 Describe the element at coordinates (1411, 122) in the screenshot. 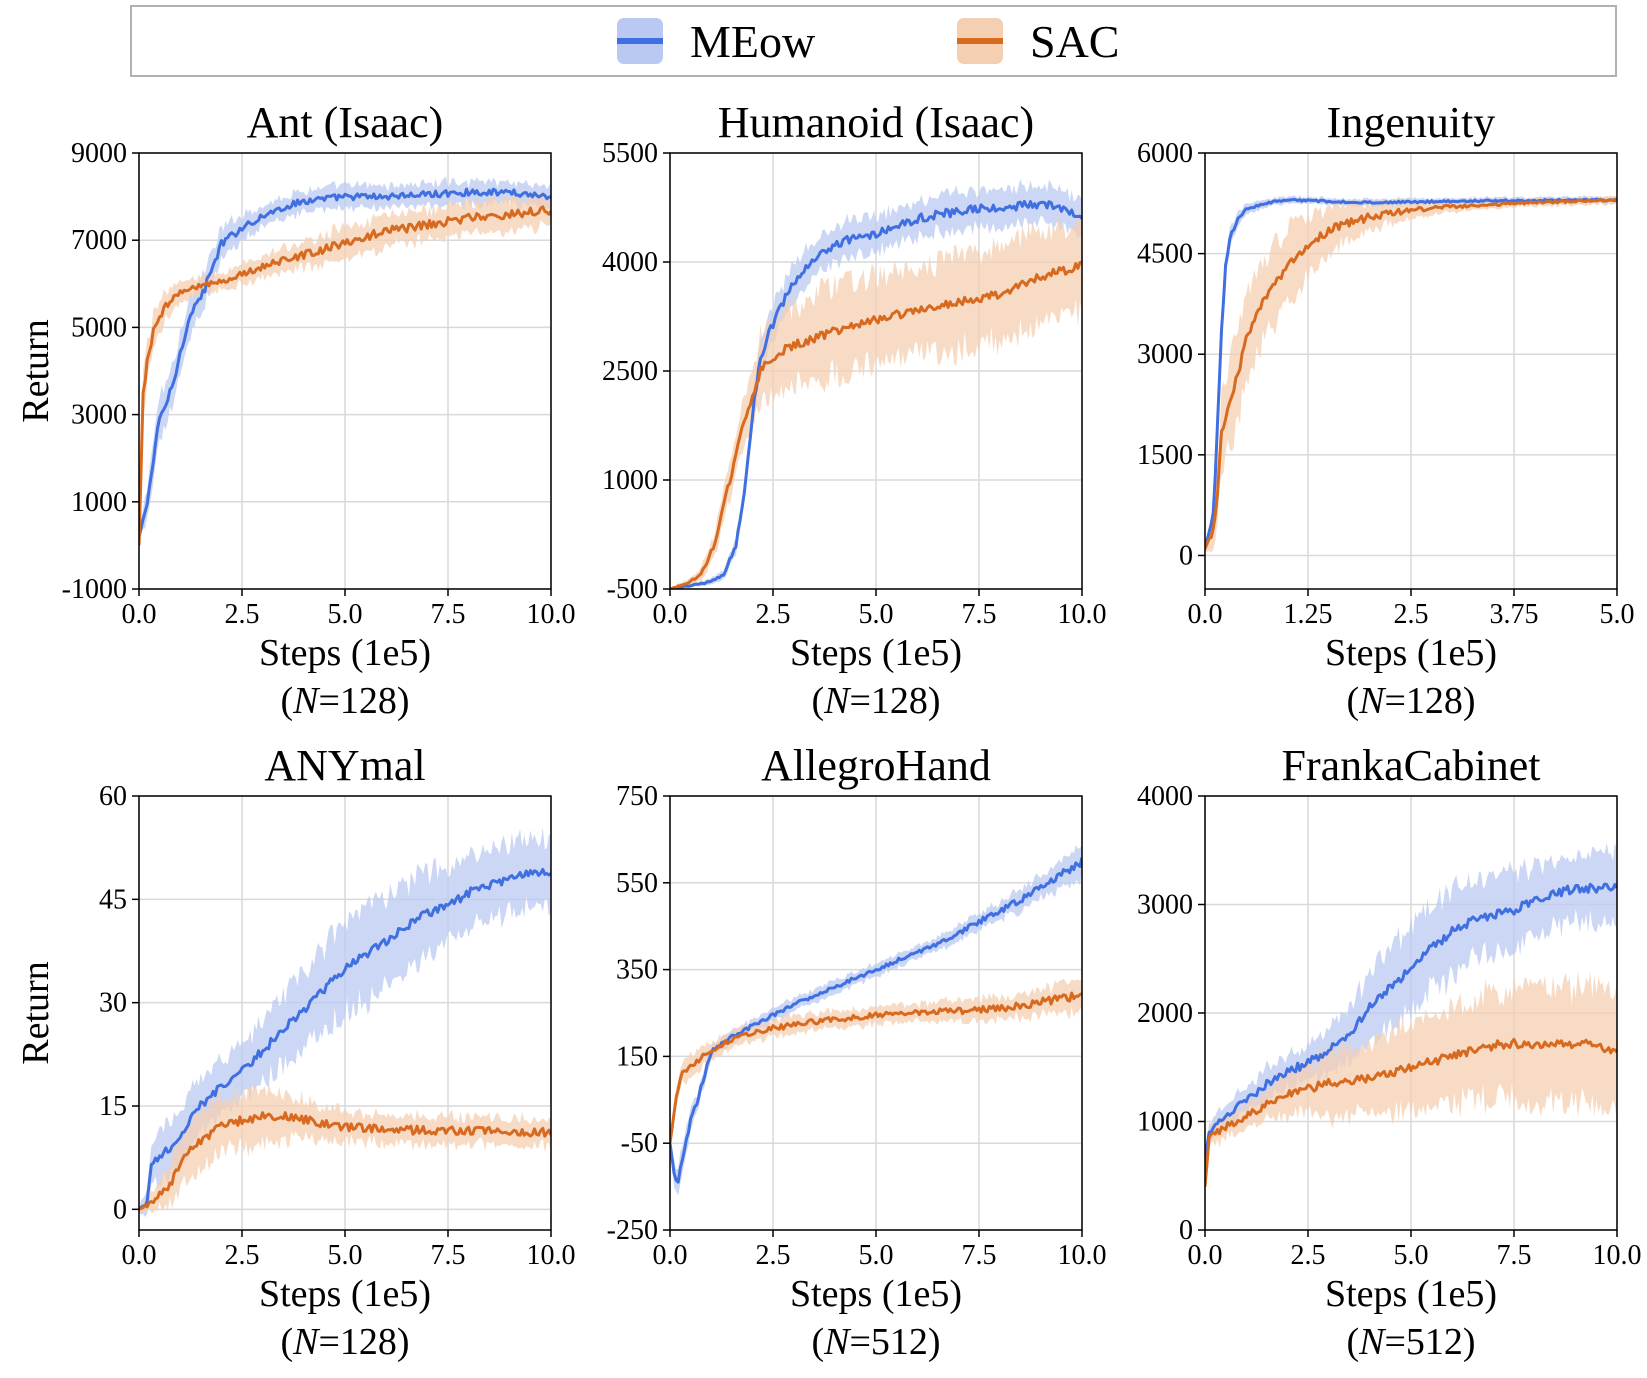

I see `panel-title: Ingenuity` at that location.